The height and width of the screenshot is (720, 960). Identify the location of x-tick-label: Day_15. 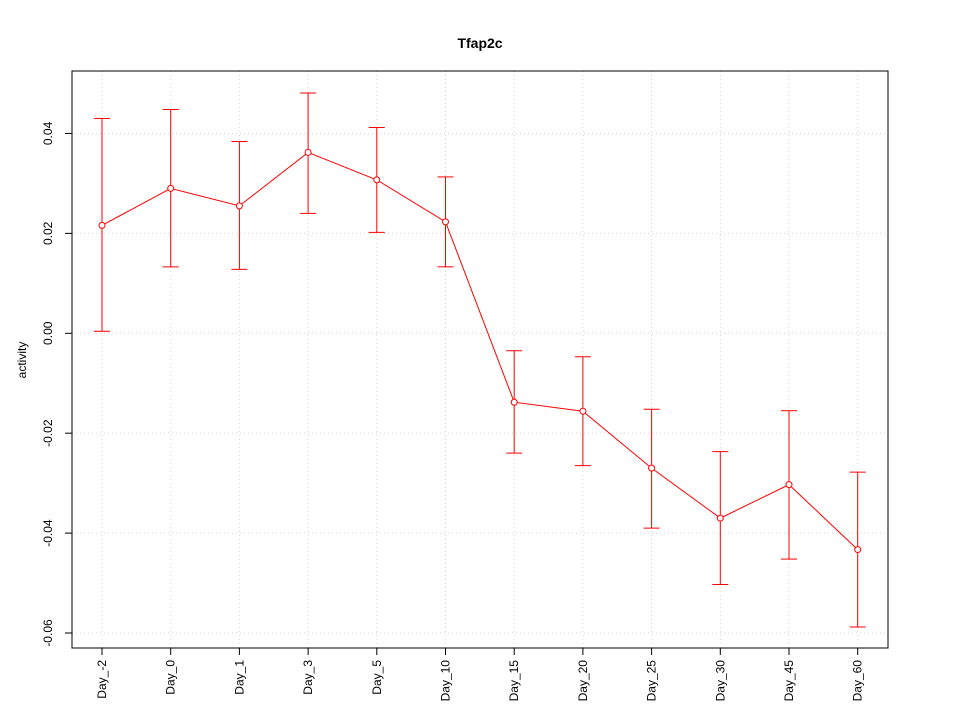
(514, 681).